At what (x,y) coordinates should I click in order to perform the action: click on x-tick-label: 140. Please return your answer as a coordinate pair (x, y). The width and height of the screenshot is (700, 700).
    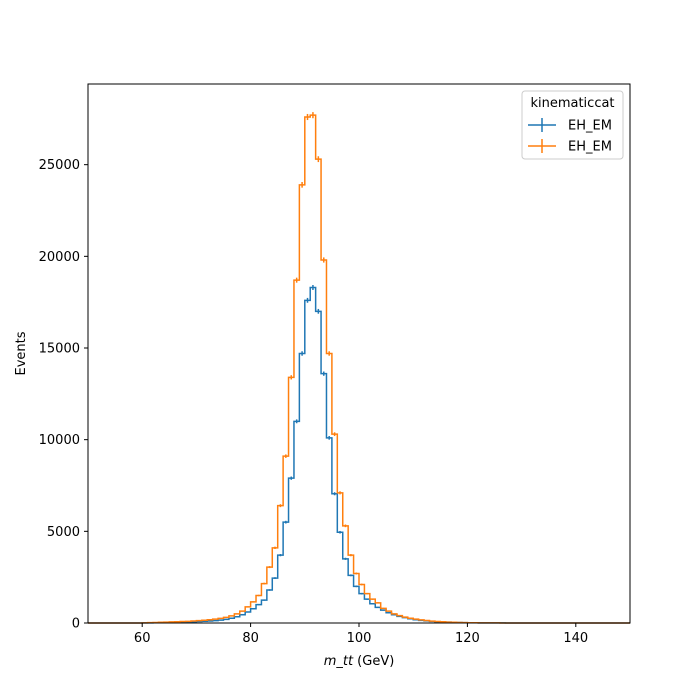
    Looking at the image, I should click on (575, 638).